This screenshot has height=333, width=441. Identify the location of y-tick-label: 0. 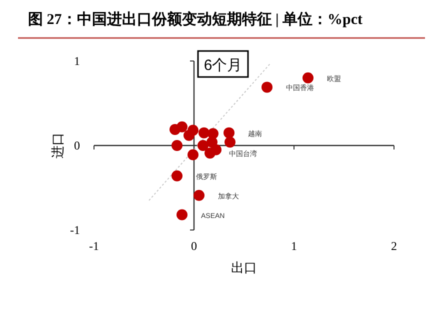
(77, 145).